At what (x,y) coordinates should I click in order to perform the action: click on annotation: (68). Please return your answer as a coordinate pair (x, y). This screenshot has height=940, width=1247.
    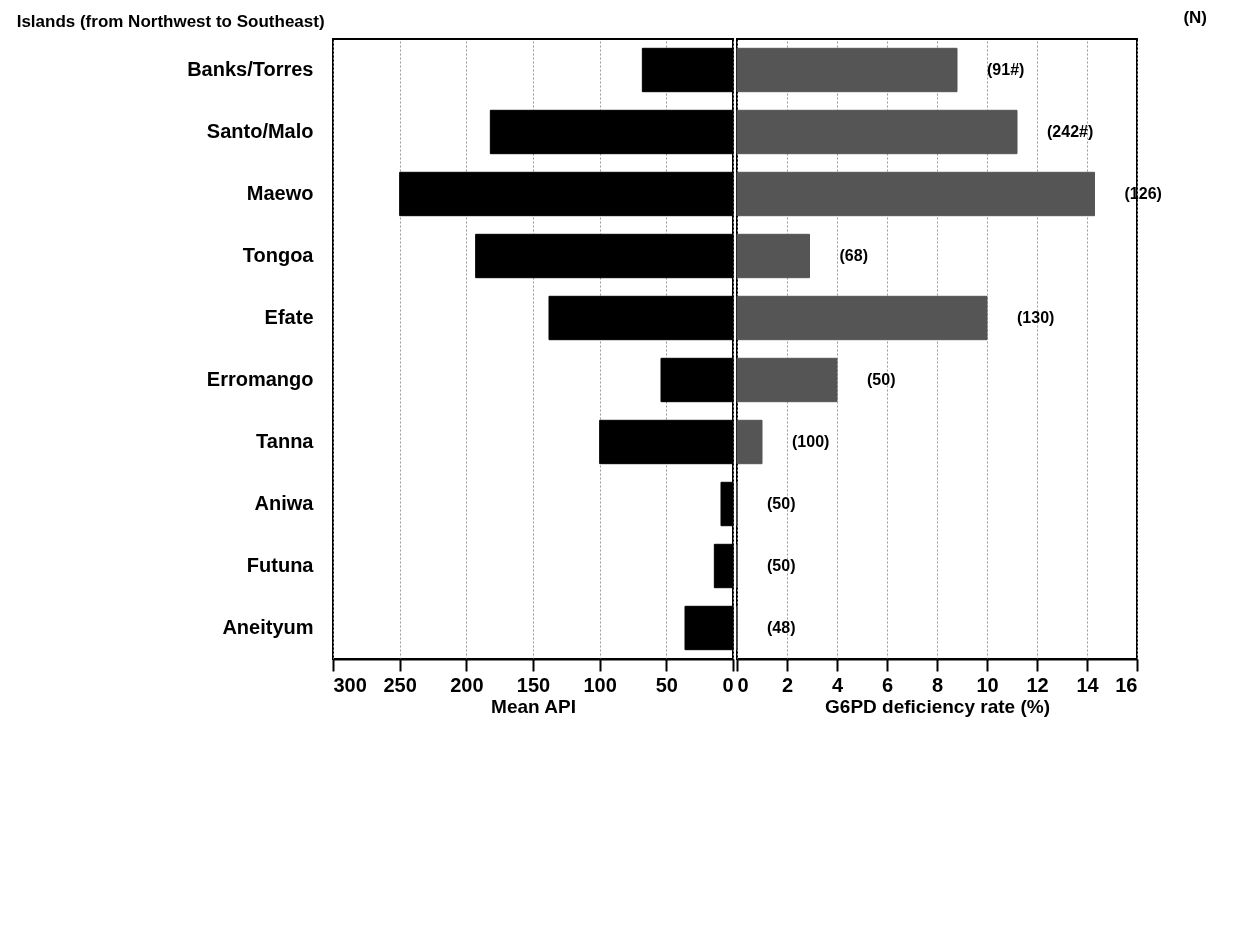
    Looking at the image, I should click on (853, 255).